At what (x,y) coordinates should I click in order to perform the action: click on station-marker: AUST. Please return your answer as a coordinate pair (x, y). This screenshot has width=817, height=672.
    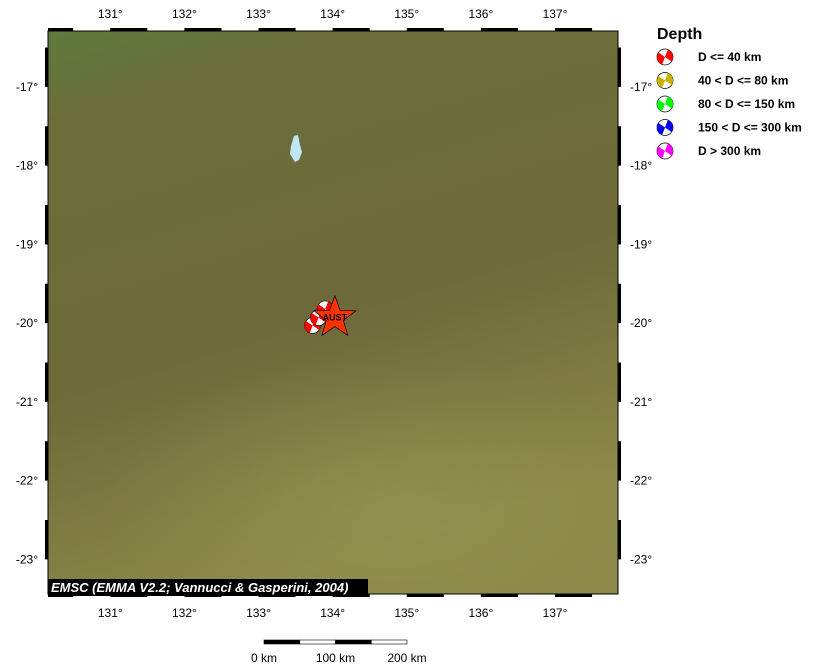
    Looking at the image, I should click on (334, 315).